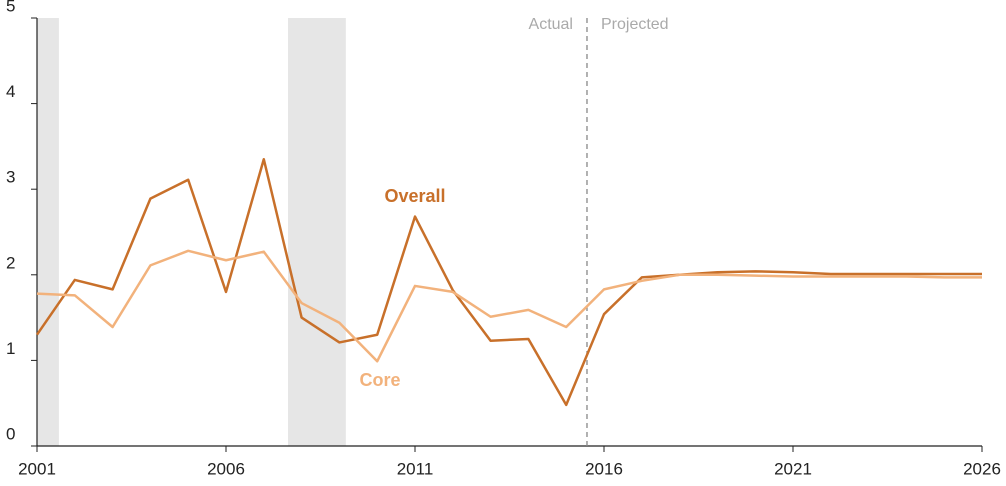  What do you see at coordinates (37, 468) in the screenshot?
I see `x-tick-label: 2001` at bounding box center [37, 468].